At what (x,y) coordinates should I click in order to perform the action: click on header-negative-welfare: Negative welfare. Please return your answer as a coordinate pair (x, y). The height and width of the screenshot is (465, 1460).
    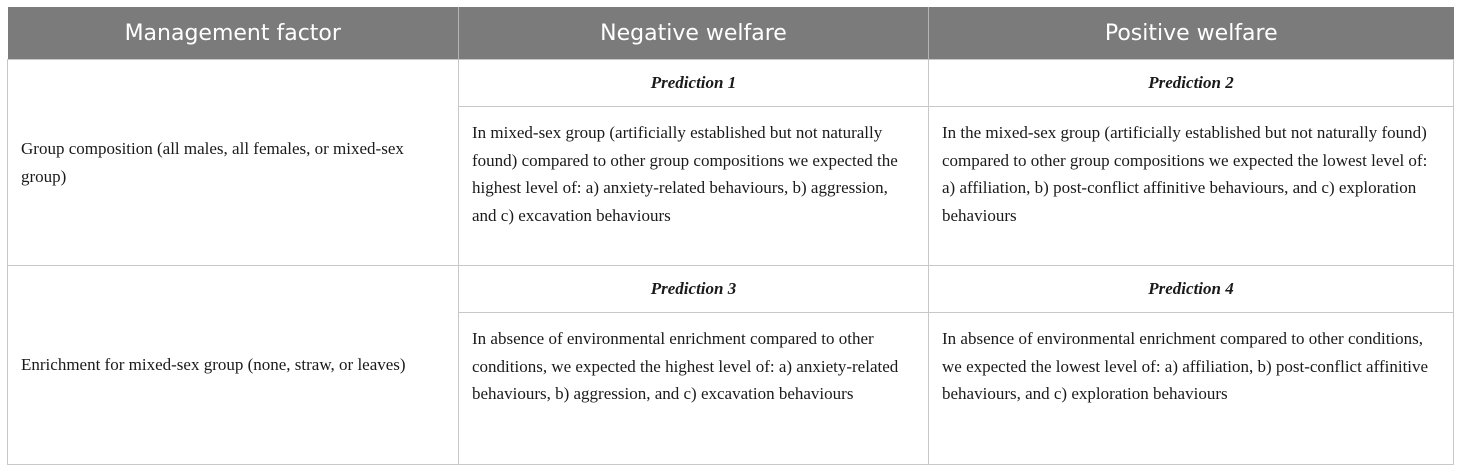
    Looking at the image, I should click on (693, 33).